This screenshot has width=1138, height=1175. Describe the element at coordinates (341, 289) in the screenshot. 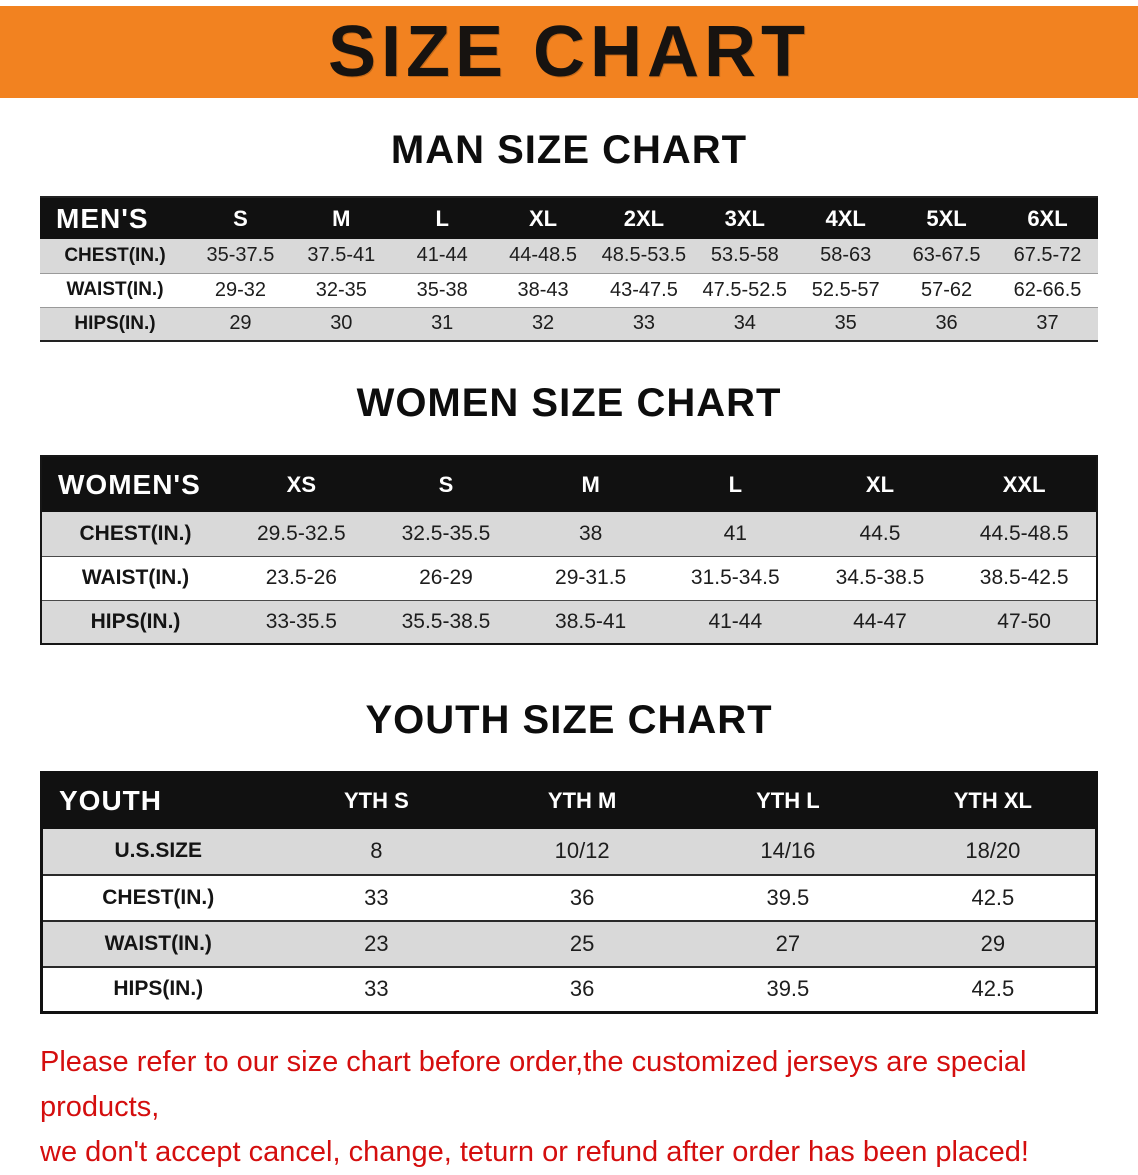

I see `value-cell: 32-35` at that location.